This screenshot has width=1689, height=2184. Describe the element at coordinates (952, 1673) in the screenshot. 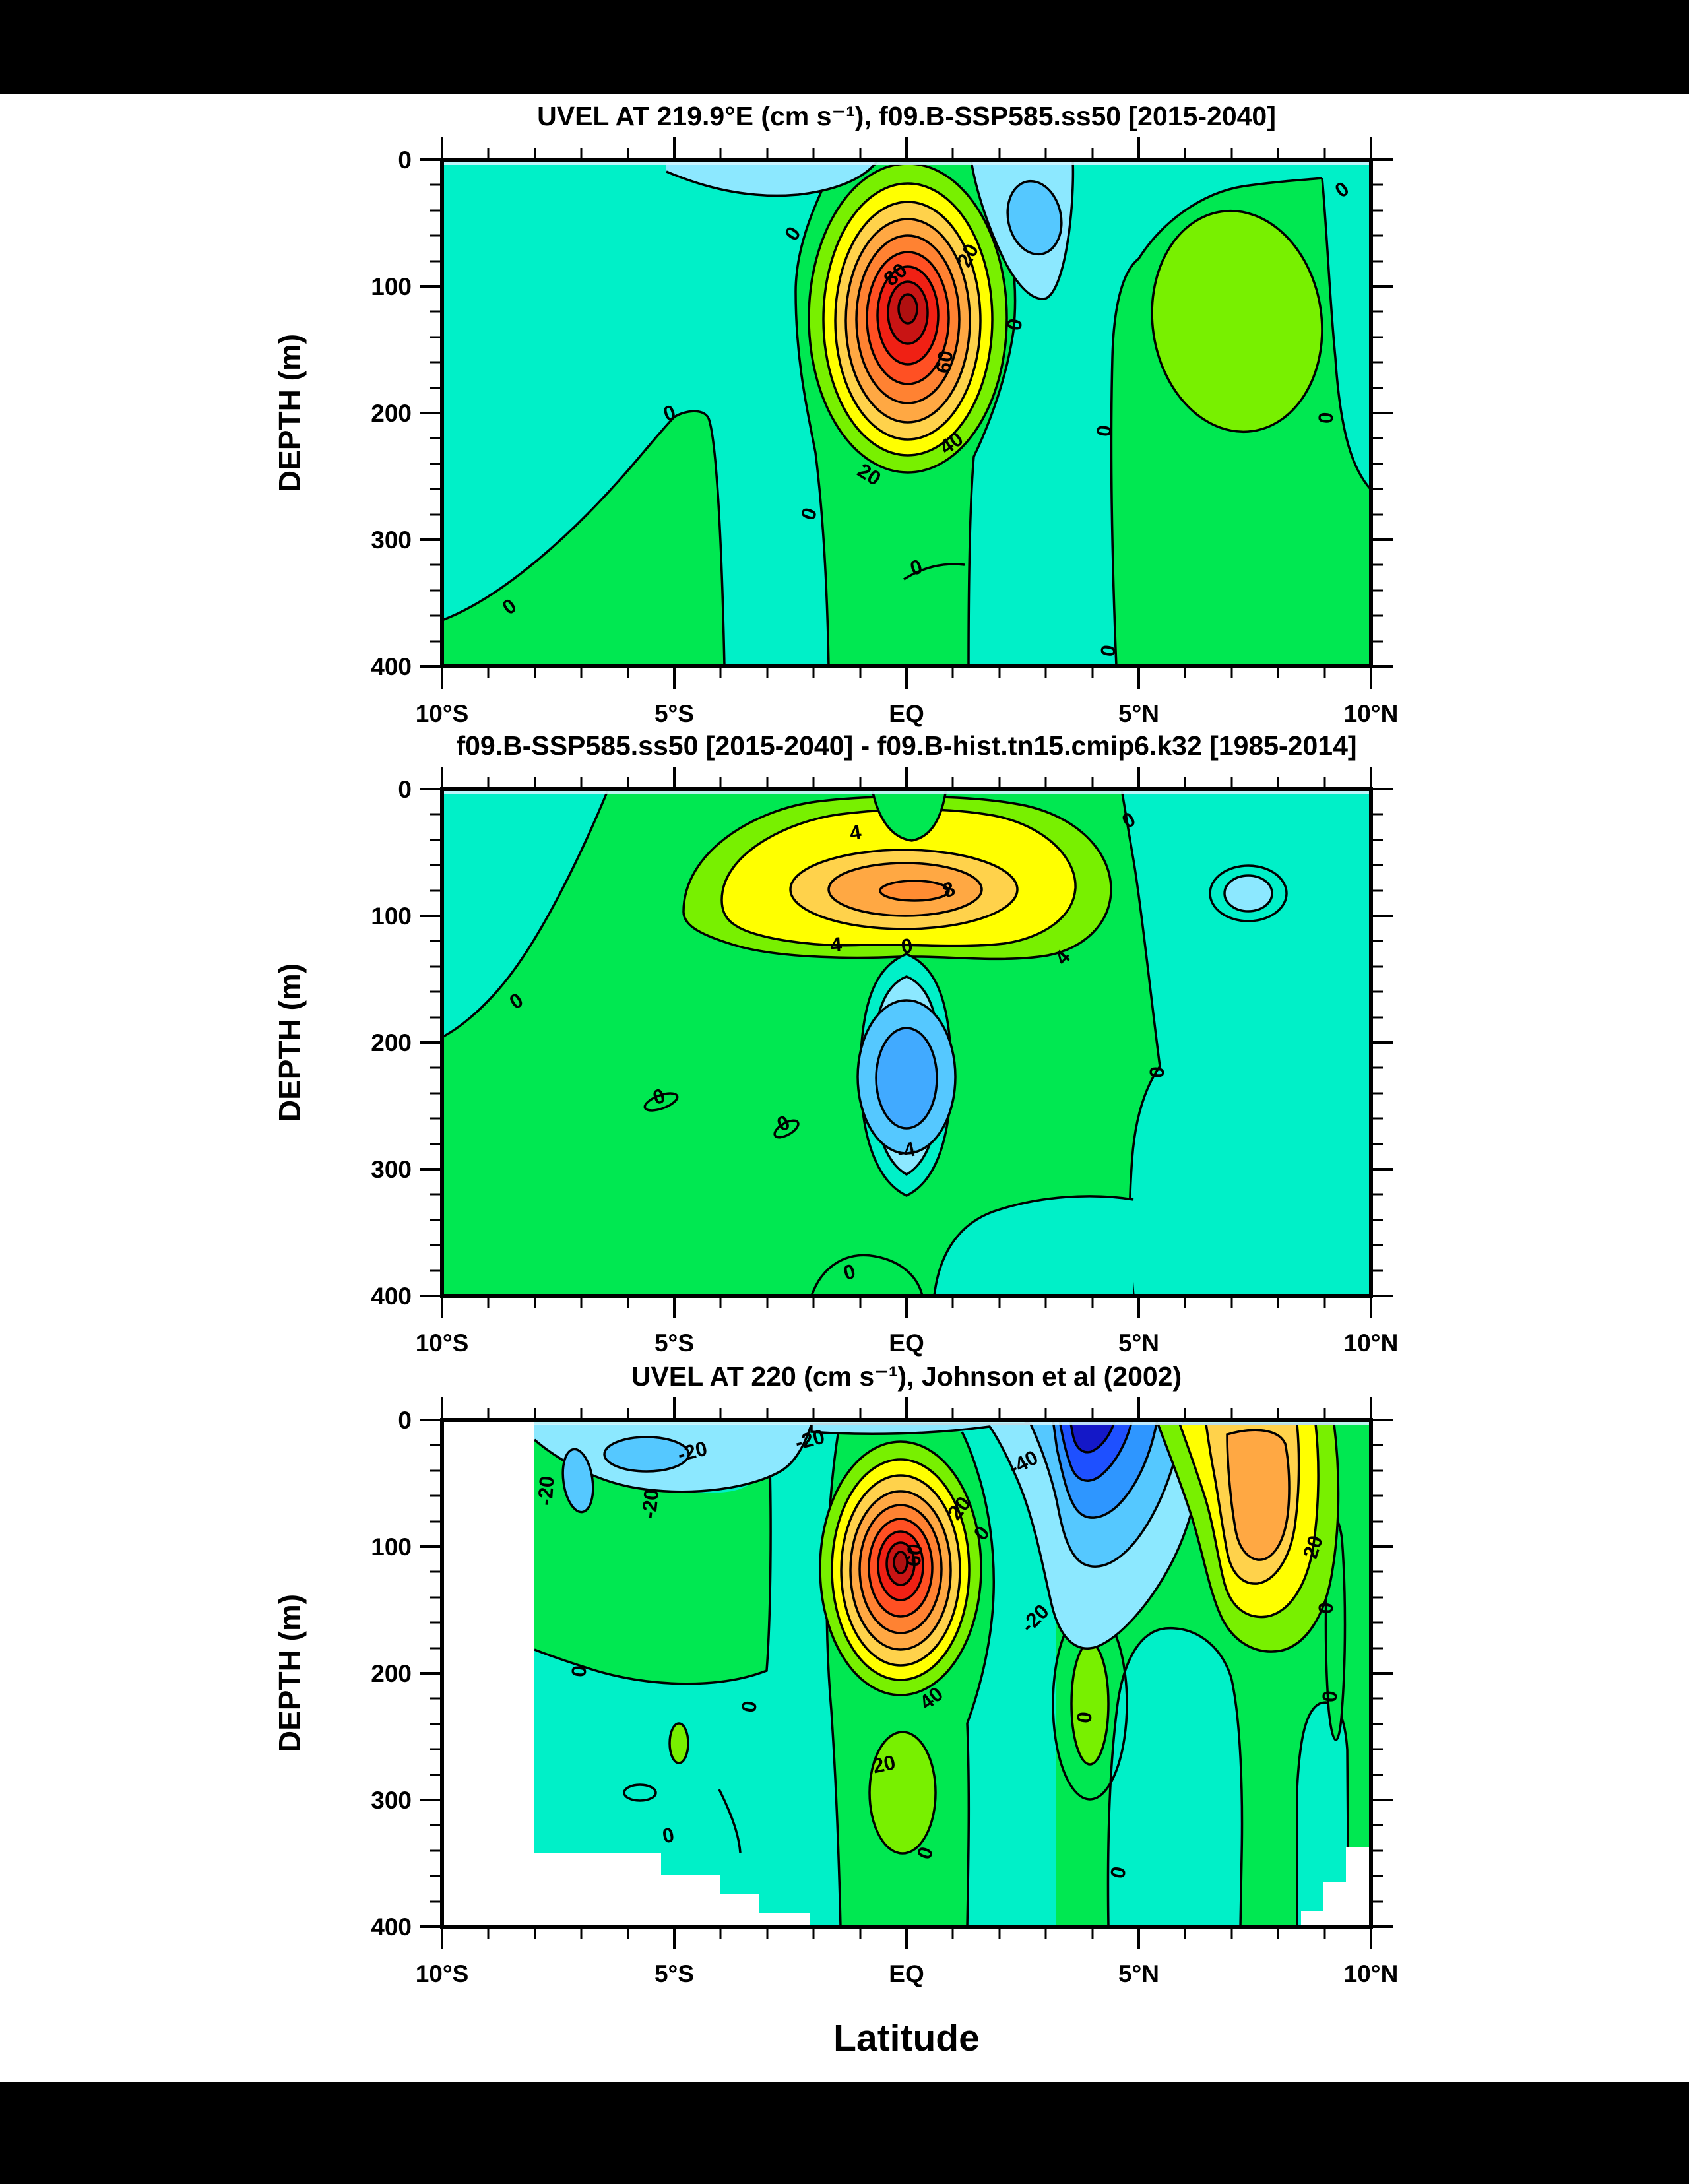

I see `panel3-contour-plot` at that location.